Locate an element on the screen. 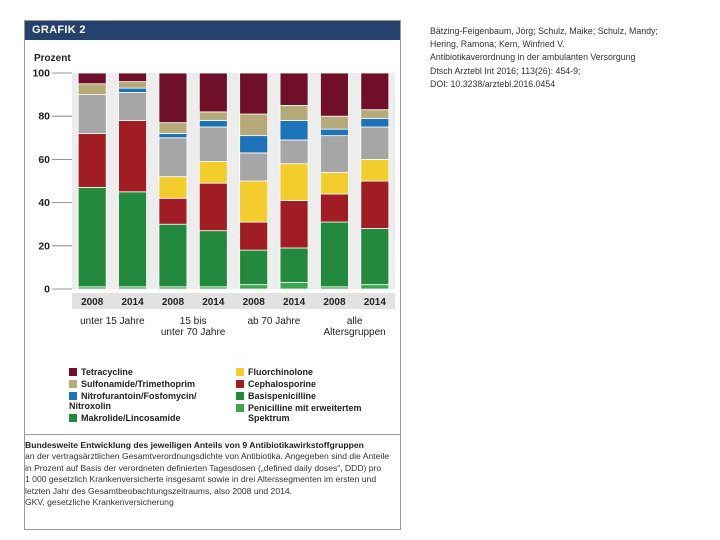  y-tick-label: 0 is located at coordinates (47, 290).